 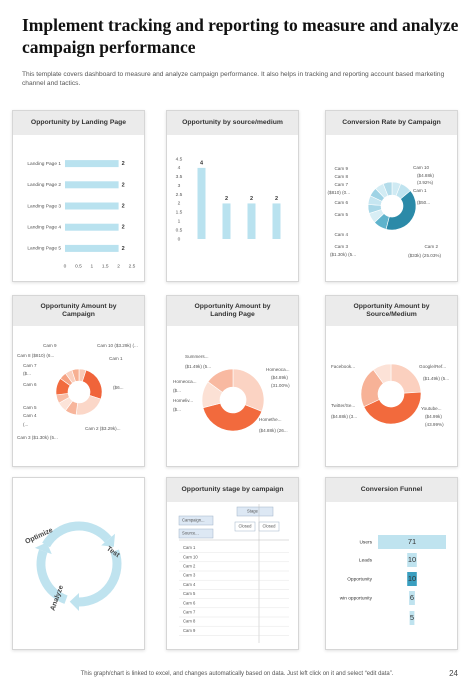 I want to click on segment-label: Cam 3, so click(x=341, y=246).